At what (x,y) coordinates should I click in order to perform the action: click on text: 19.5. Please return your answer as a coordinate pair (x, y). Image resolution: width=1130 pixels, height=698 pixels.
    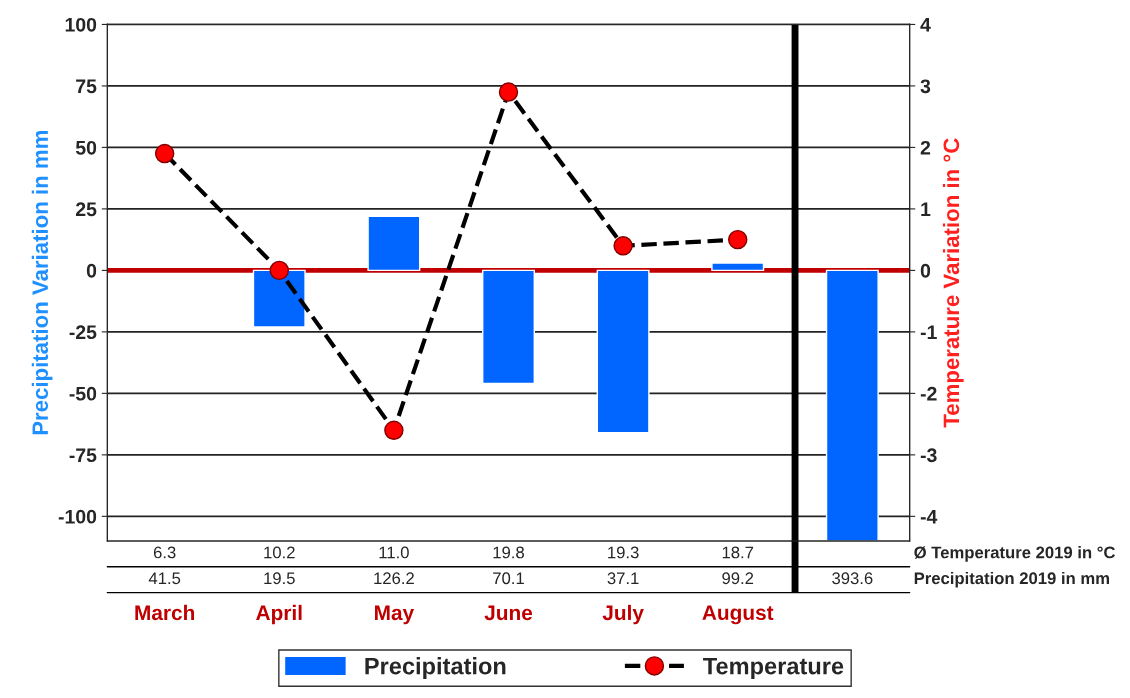
    Looking at the image, I should click on (279, 578).